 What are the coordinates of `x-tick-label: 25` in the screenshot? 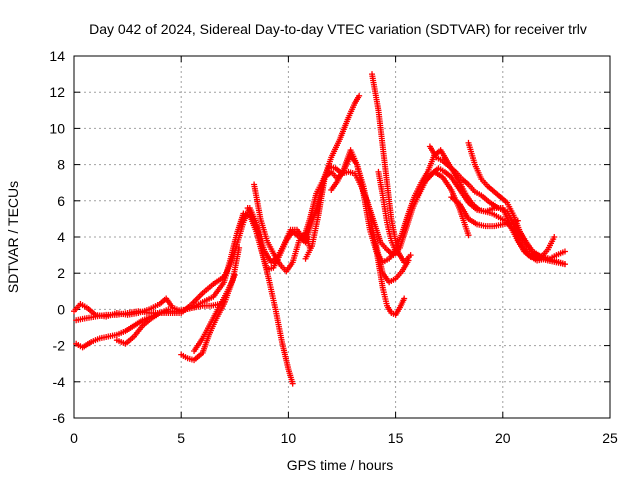 It's located at (610, 438).